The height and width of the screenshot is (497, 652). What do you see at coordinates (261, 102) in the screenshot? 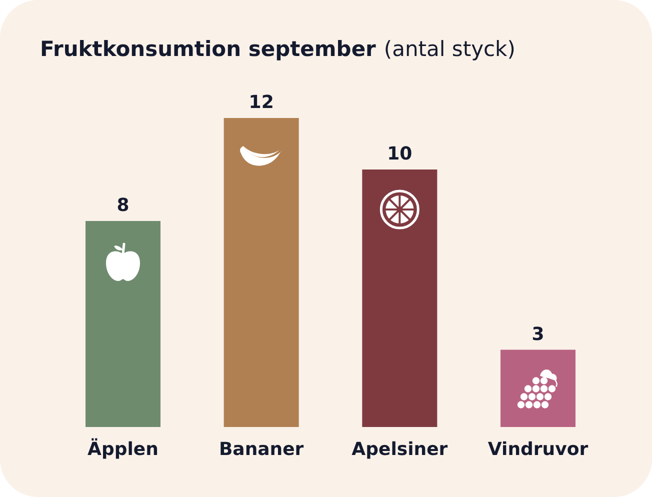
I see `data-label: 12` at bounding box center [261, 102].